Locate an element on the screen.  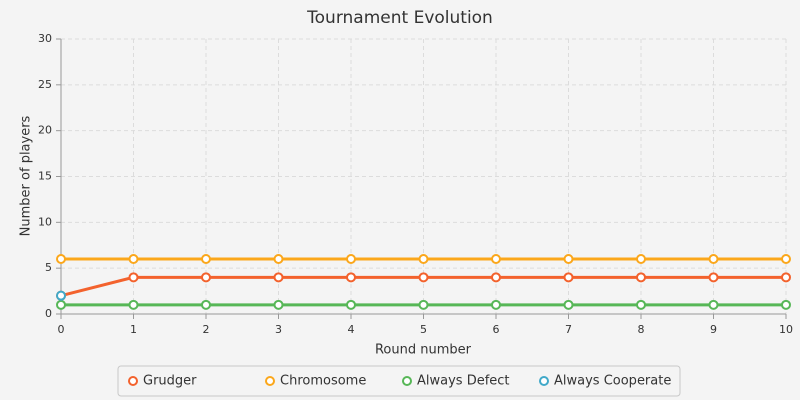
y-tick-label: 15 is located at coordinates (45, 176).